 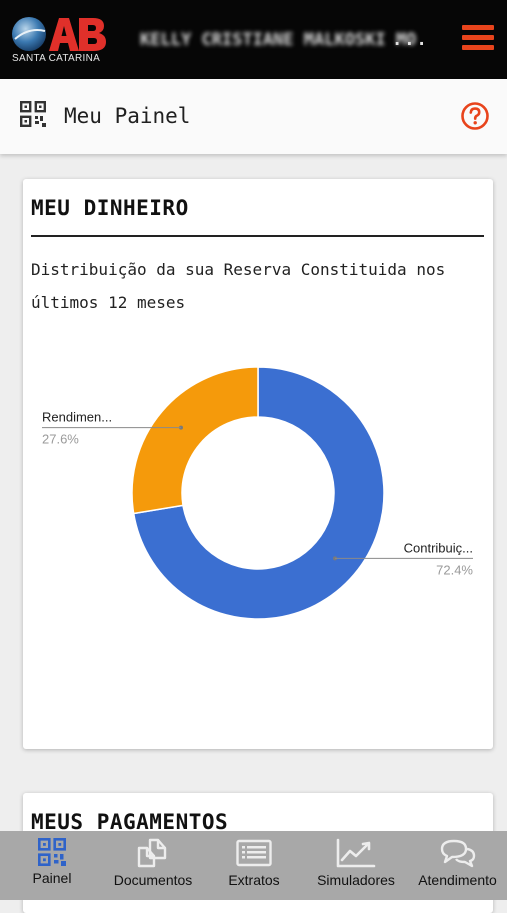 What do you see at coordinates (356, 880) in the screenshot?
I see `nav-label: Simuladores` at bounding box center [356, 880].